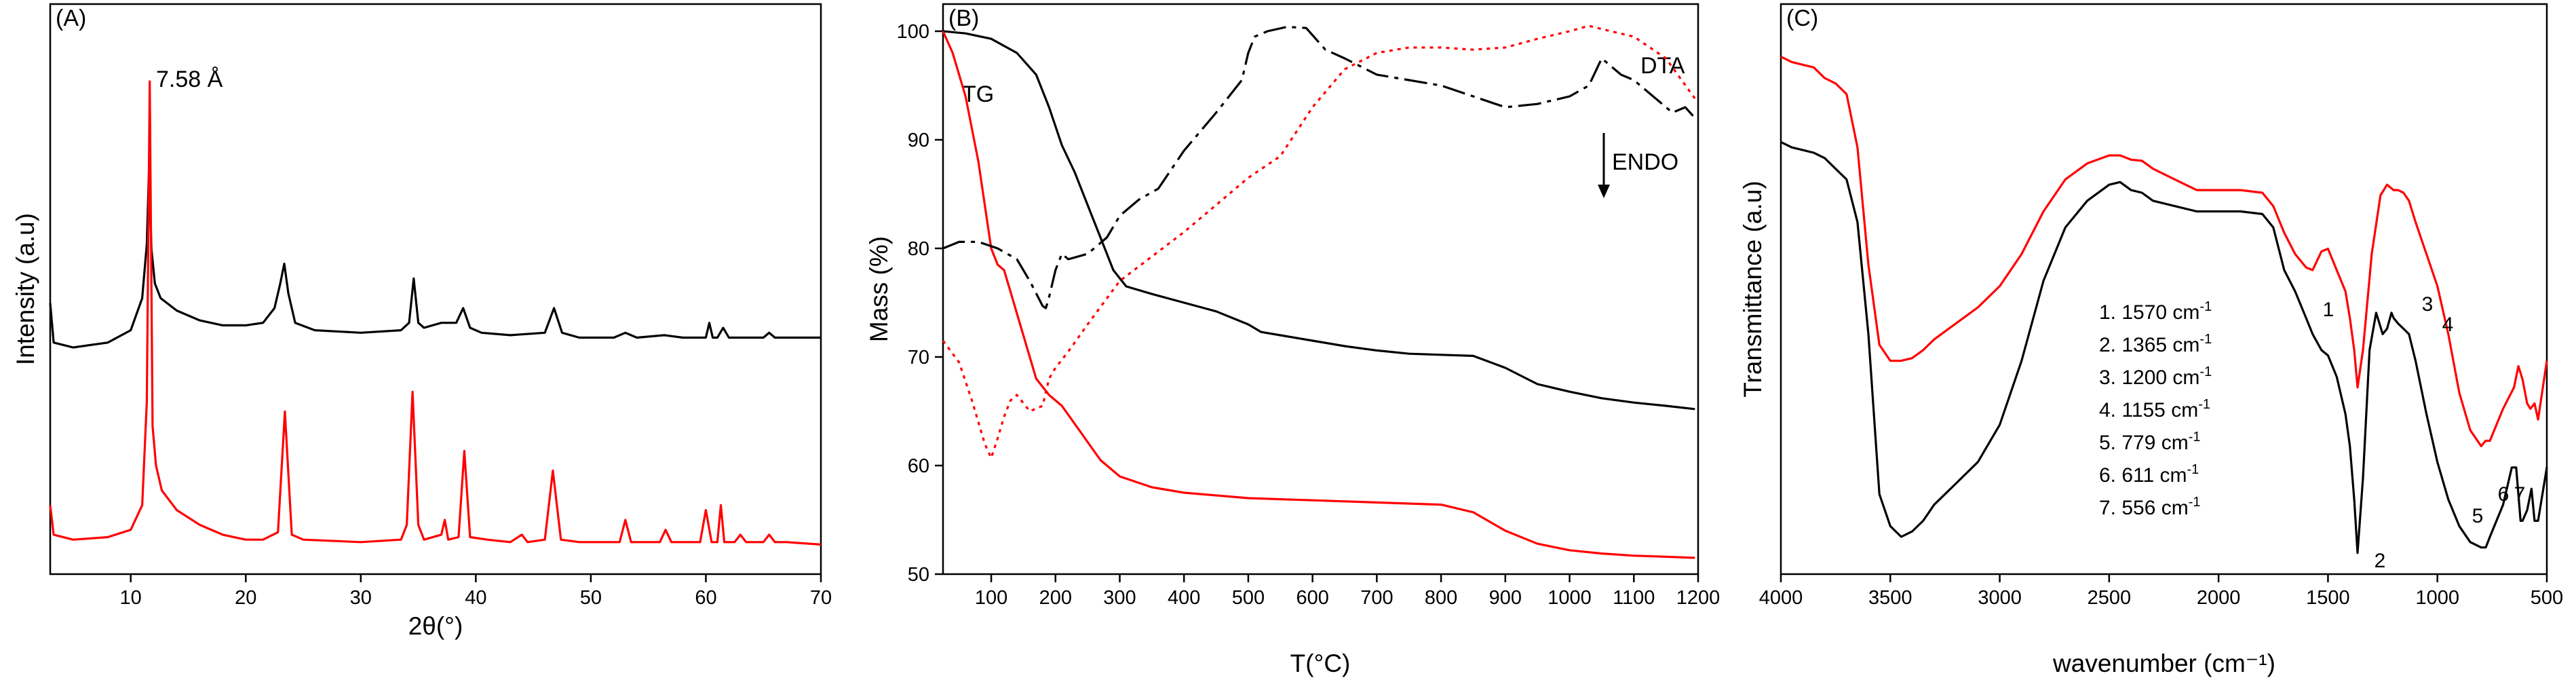  What do you see at coordinates (1604, 191) in the screenshot?
I see `panel-b-endo-arrow-icon` at bounding box center [1604, 191].